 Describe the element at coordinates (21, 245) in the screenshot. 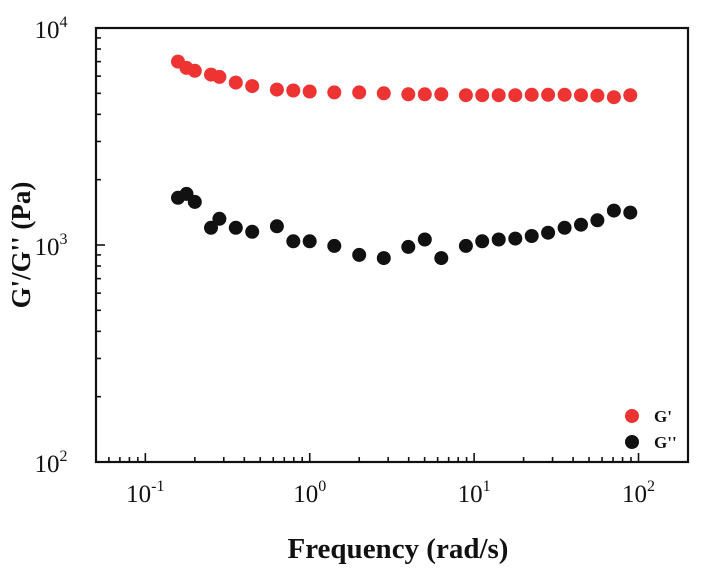

I see `y-axis-title: G'/G'' (Pa)` at that location.